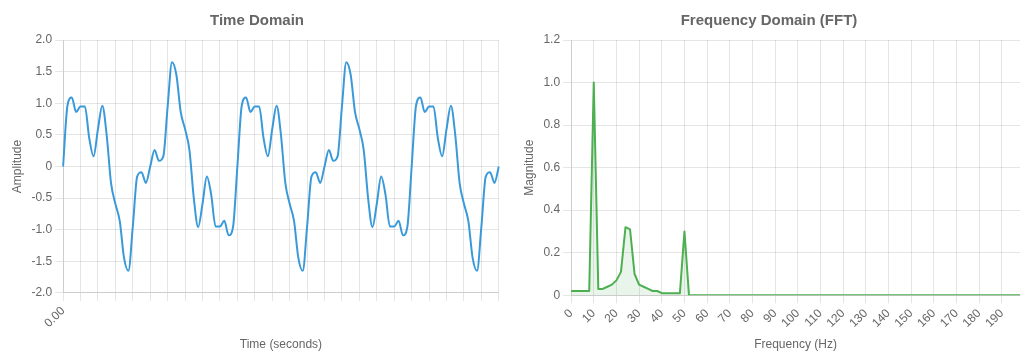  I want to click on x-tick-label: 90, so click(770, 315).